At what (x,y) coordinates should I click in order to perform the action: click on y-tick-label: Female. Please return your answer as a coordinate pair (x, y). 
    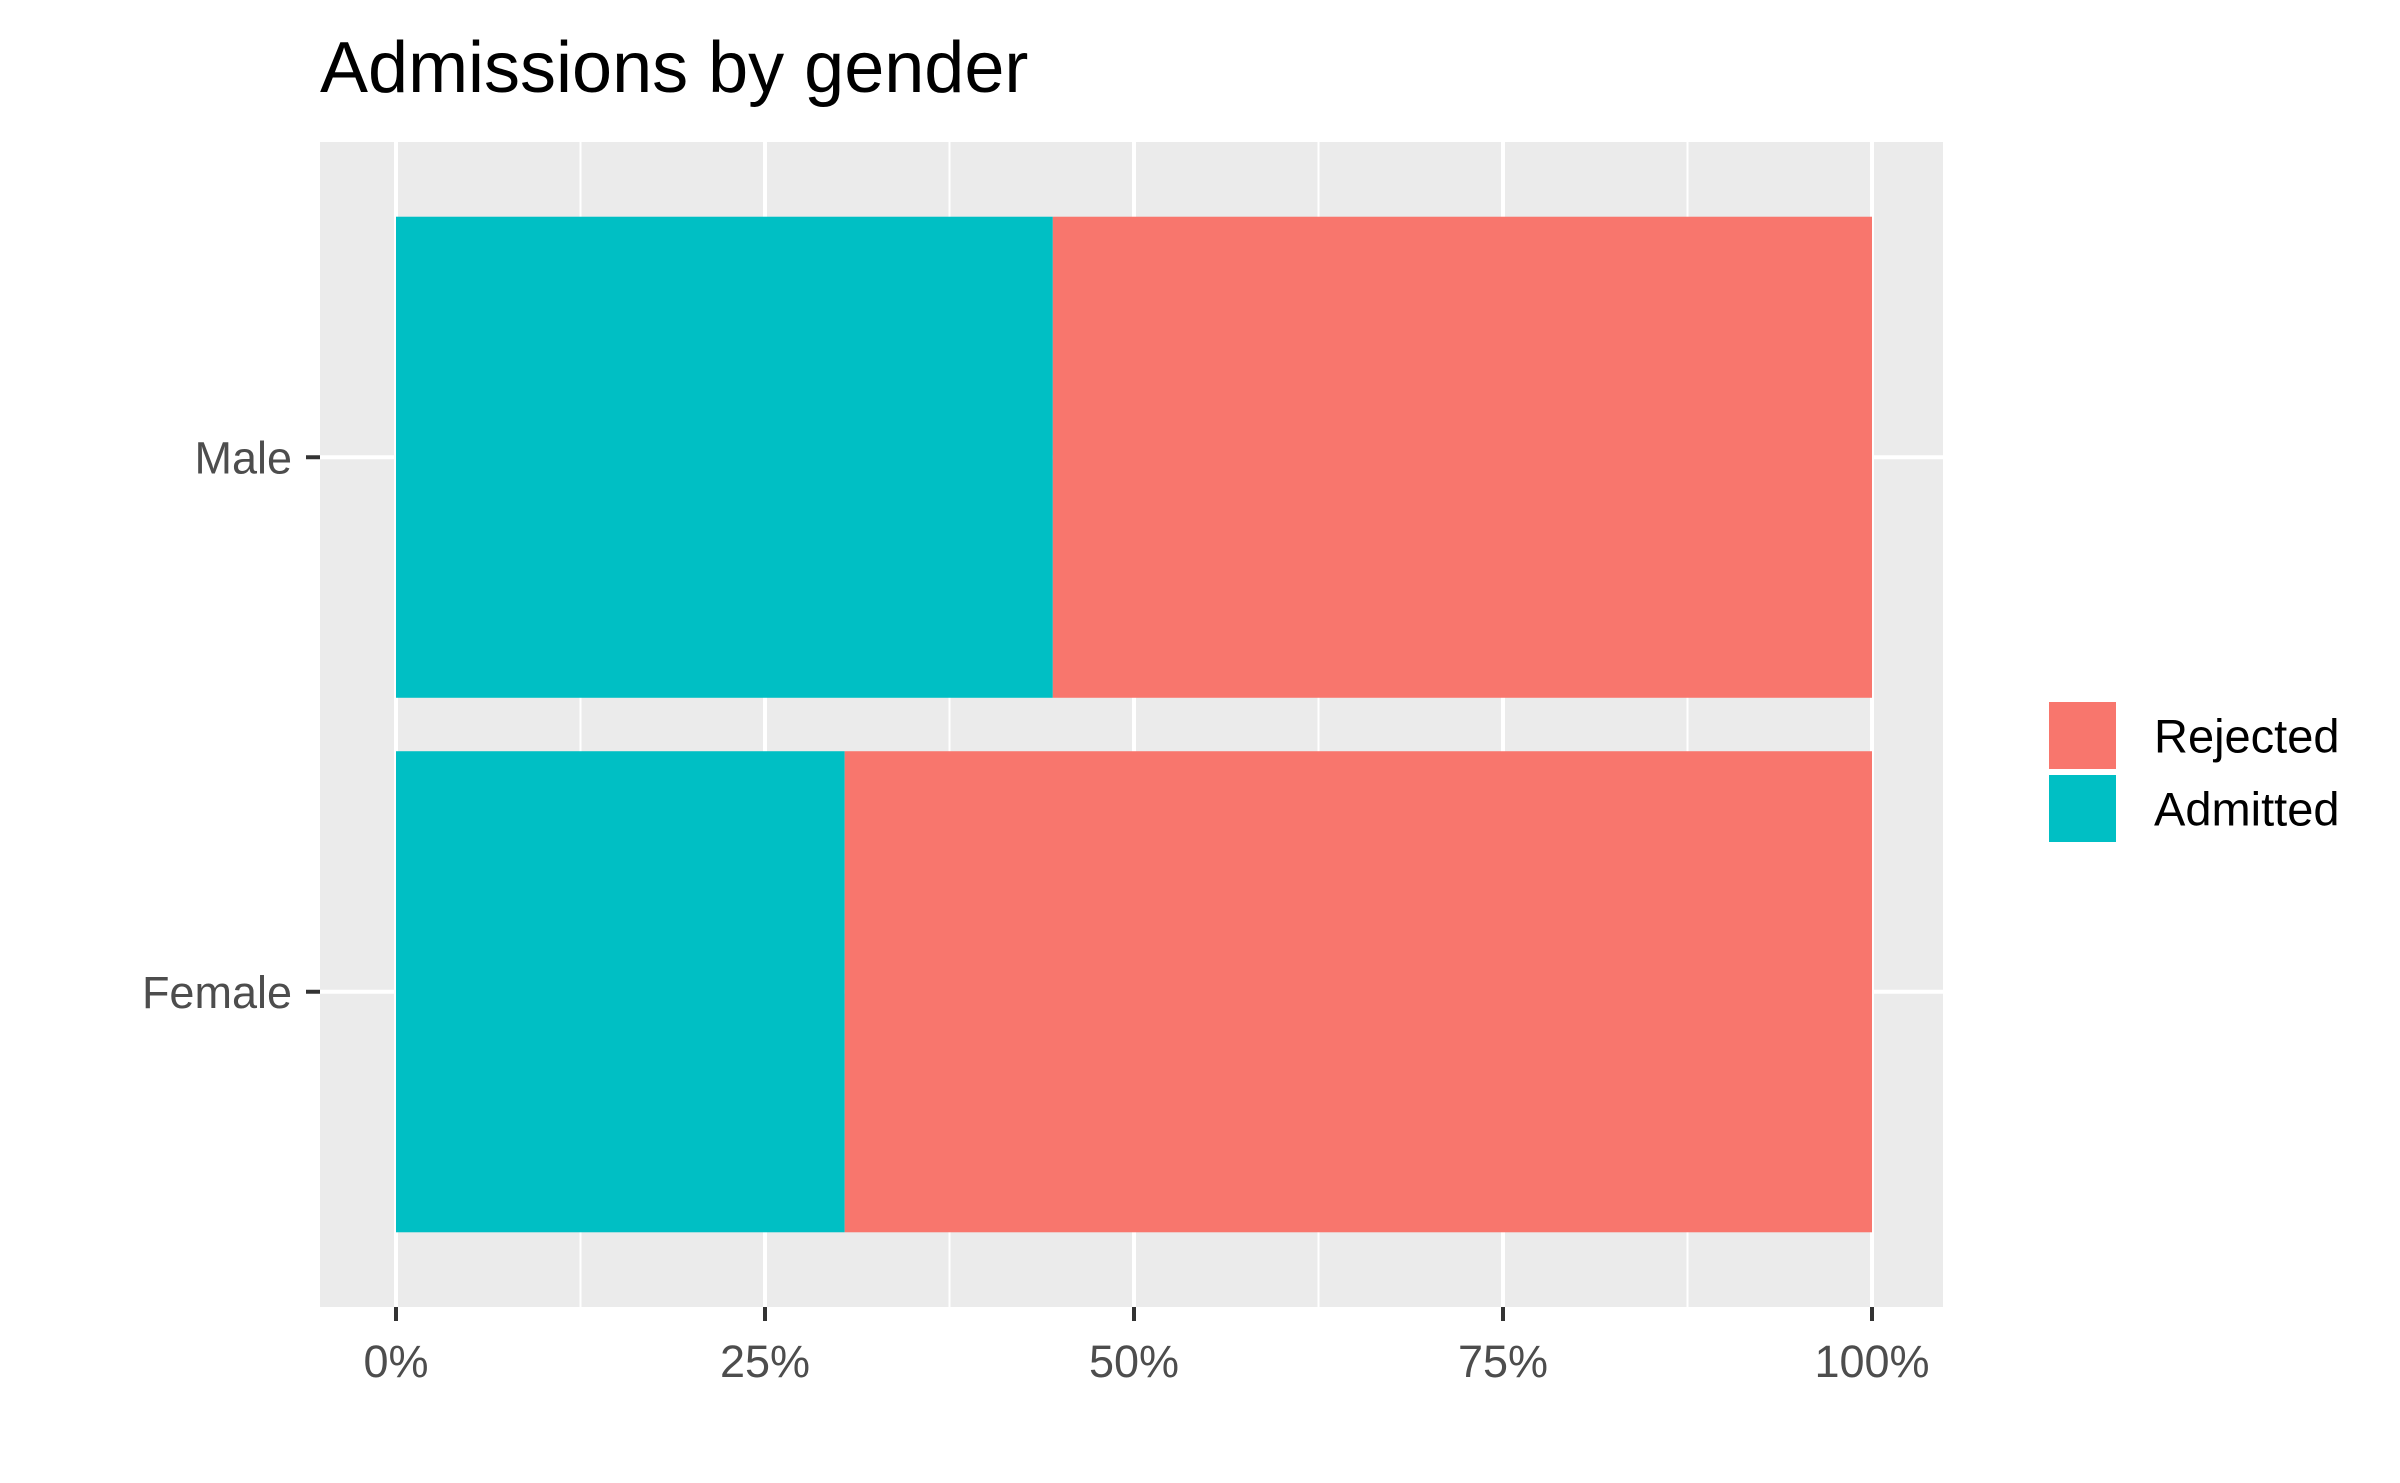
    Looking at the image, I should click on (217, 992).